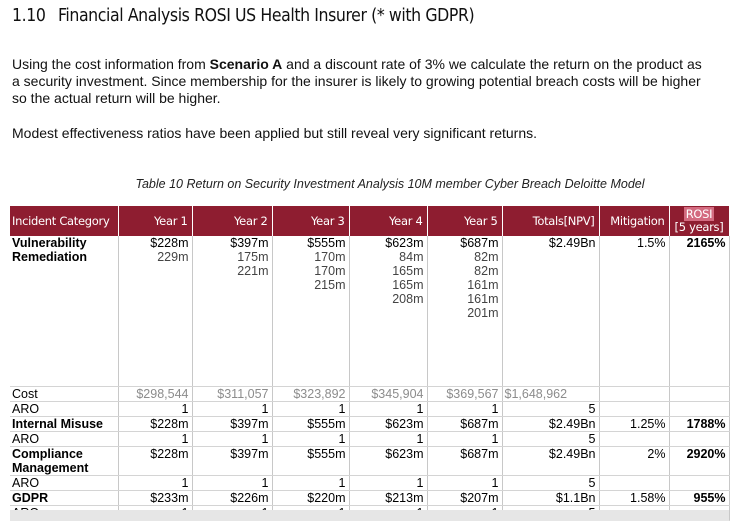 The image size is (740, 521). I want to click on vuln-year-1-sub: 229m, so click(173, 257).